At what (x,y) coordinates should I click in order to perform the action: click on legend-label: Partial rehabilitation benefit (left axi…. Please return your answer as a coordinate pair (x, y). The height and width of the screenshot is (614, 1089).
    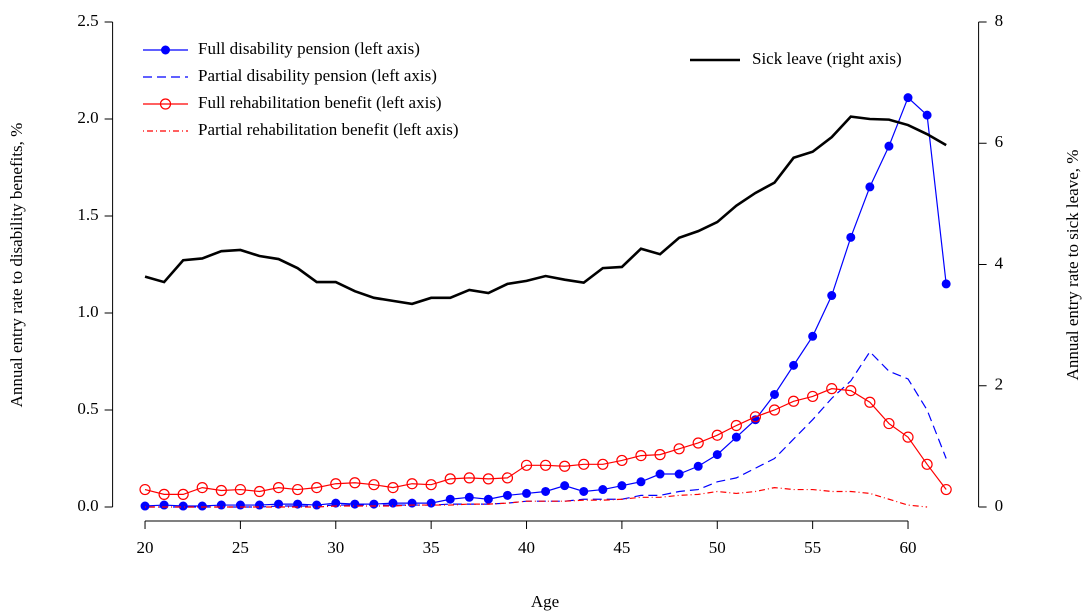
    Looking at the image, I should click on (328, 129).